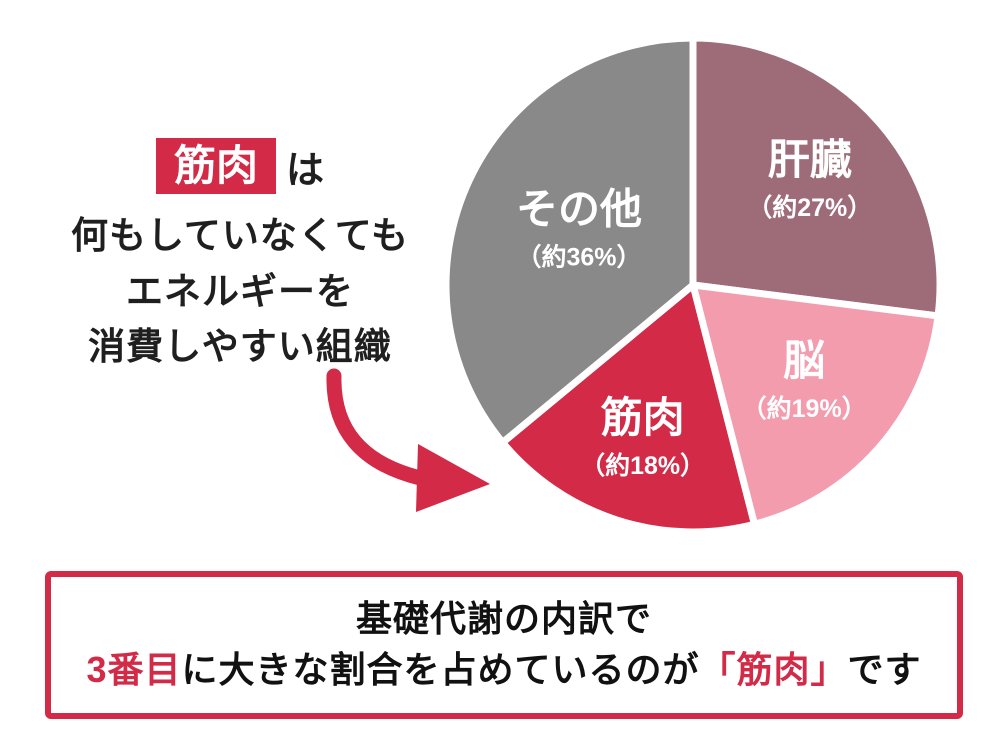 Image resolution: width=1000 pixels, height=750 pixels. What do you see at coordinates (809, 207) in the screenshot?
I see `pie-slice-pct-liver: （約27%）` at bounding box center [809, 207].